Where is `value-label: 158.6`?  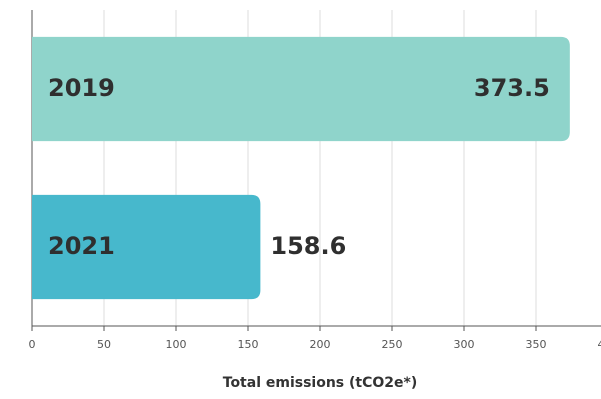
value-label: 158.6 is located at coordinates (308, 246).